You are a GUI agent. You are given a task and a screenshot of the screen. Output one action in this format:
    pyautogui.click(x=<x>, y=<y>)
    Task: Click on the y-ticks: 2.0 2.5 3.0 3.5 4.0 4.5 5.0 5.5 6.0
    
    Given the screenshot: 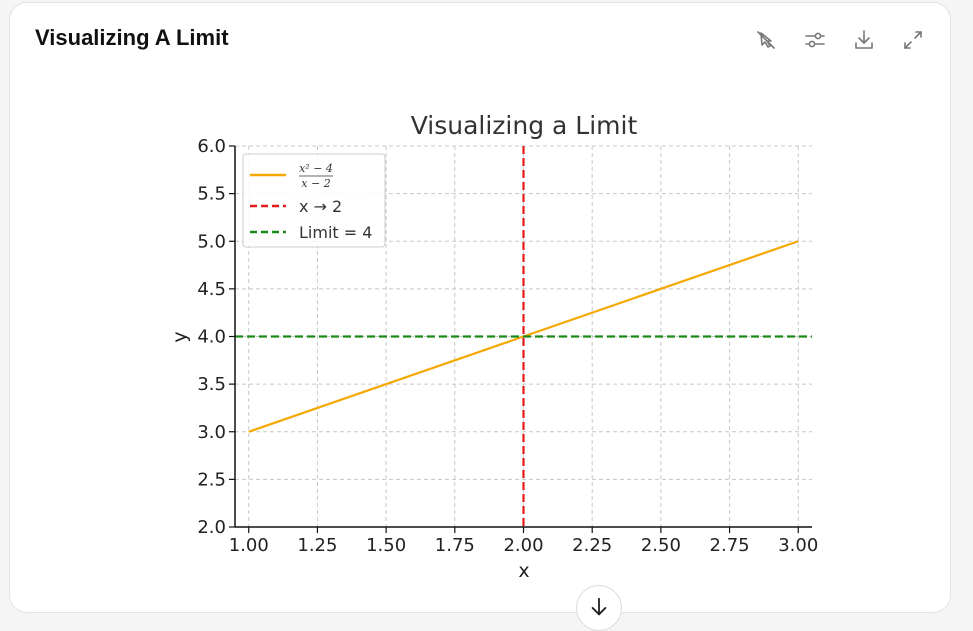 What is the action you would take?
    pyautogui.click(x=216, y=337)
    